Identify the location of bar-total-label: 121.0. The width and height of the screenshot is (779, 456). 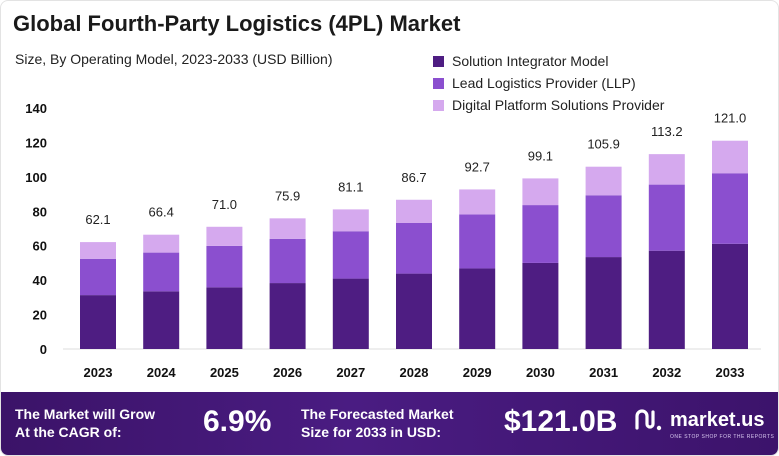
(730, 118).